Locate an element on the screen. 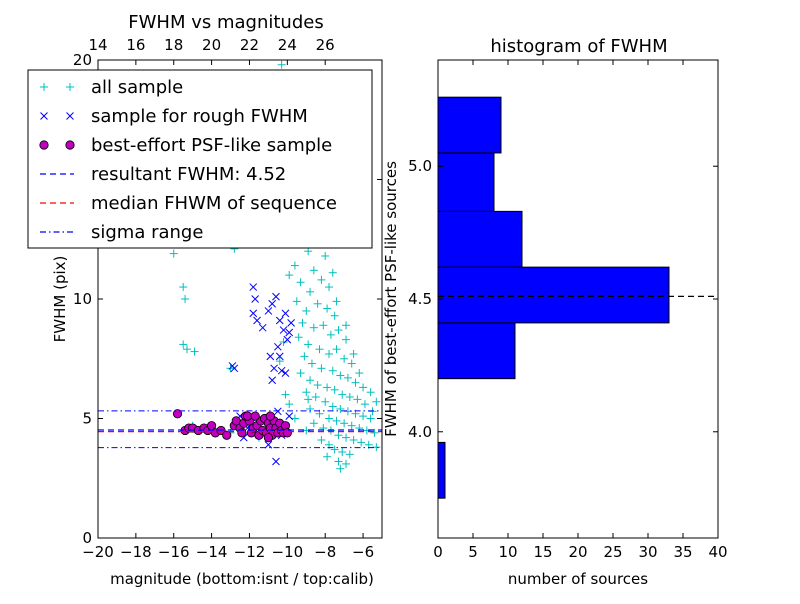 This screenshot has height=604, width=800. top-tick-label: 14 is located at coordinates (97, 45).